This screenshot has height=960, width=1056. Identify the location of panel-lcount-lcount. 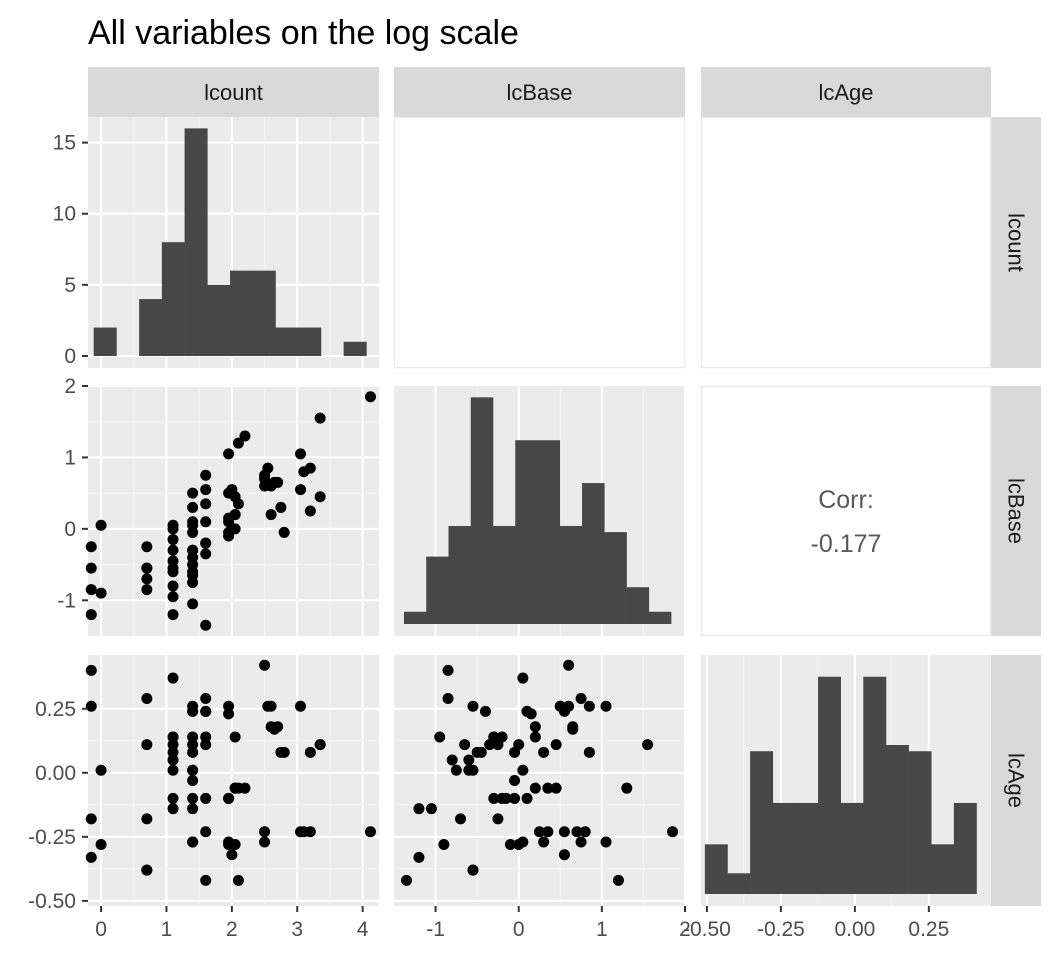
(233, 242).